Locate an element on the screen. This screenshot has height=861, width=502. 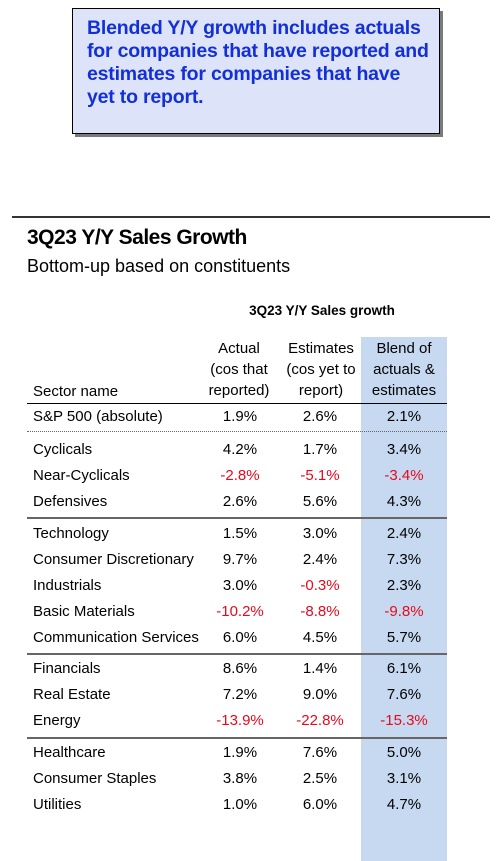
blend-value: 7.6% is located at coordinates (404, 694).